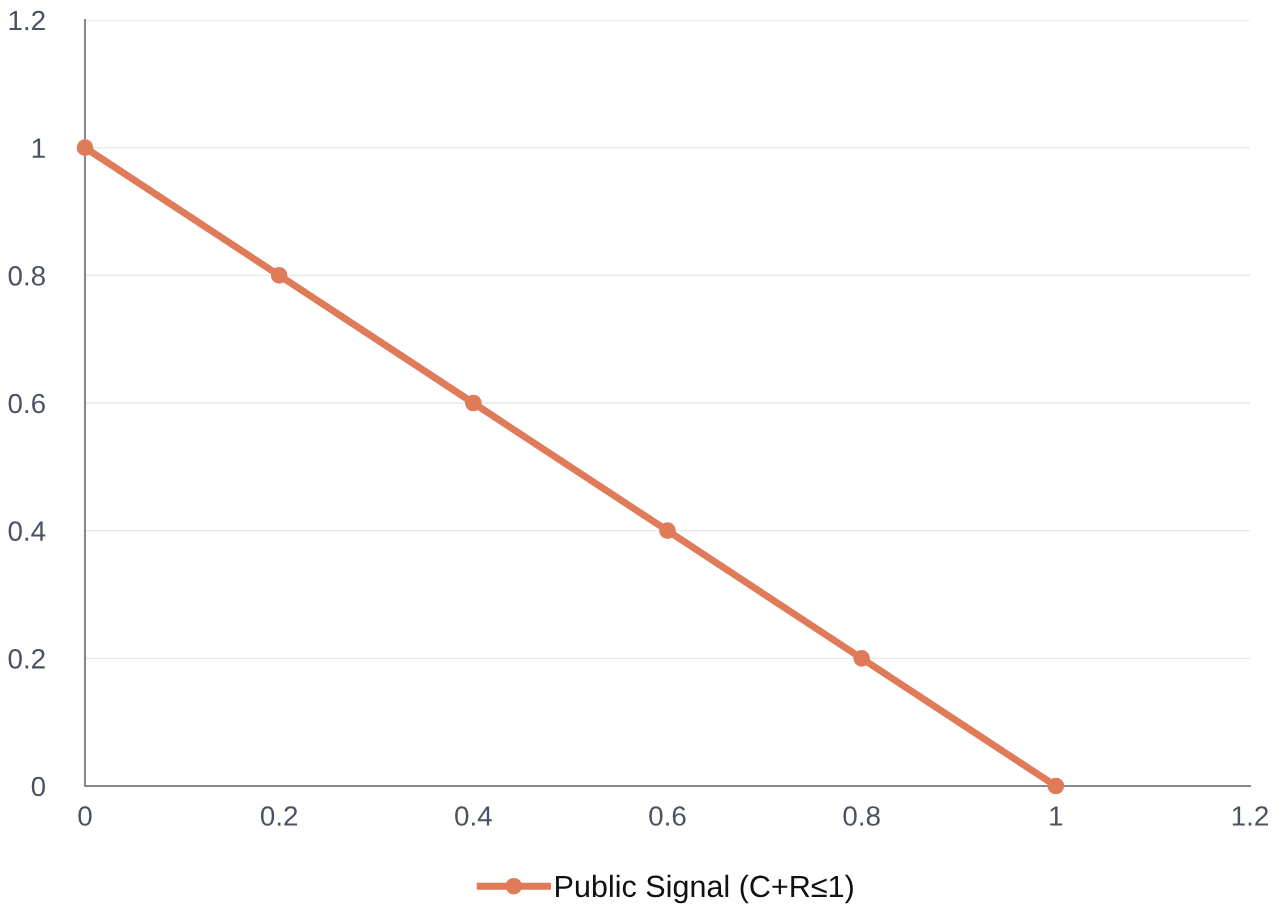 Image resolution: width=1276 pixels, height=906 pixels. I want to click on y-tick-label: 0, so click(38, 786).